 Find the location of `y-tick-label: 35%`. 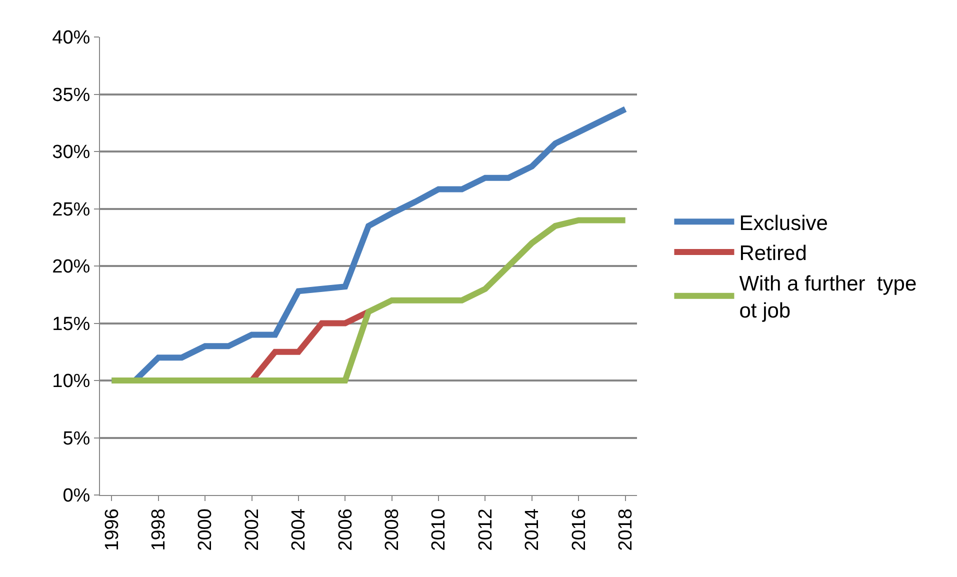

y-tick-label: 35% is located at coordinates (71, 95).